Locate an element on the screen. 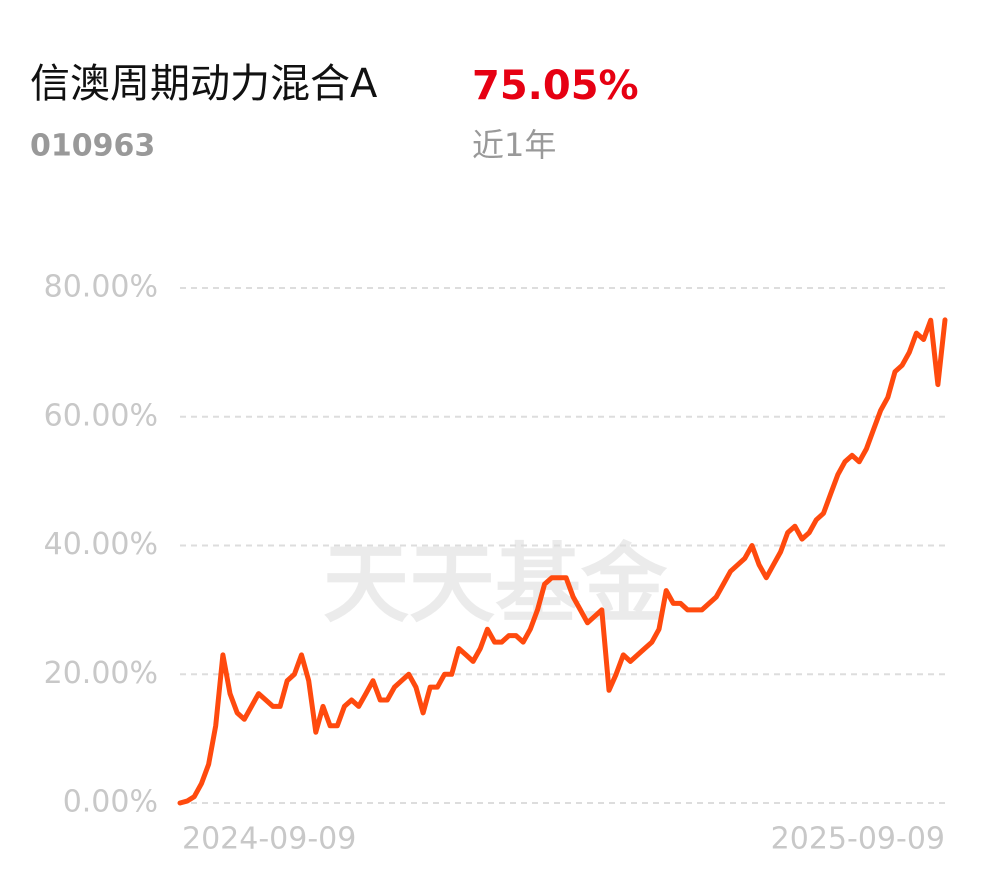 The height and width of the screenshot is (882, 990). period: 近1年 is located at coordinates (514, 145).